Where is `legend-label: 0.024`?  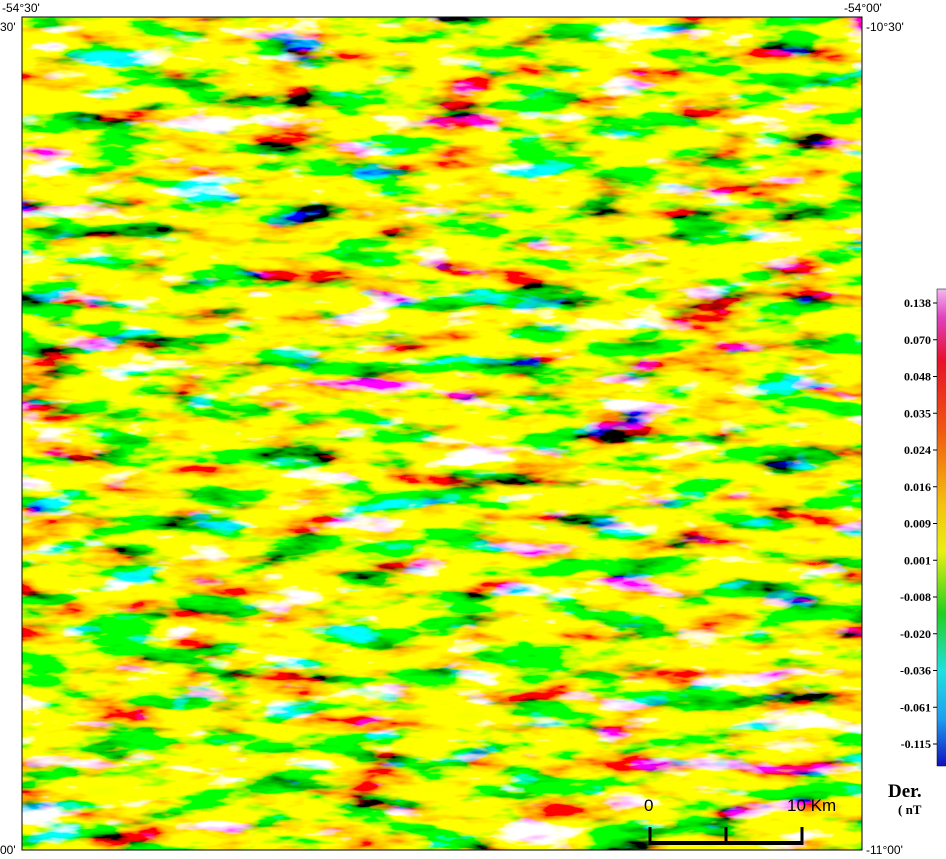 legend-label: 0.024 is located at coordinates (917, 450).